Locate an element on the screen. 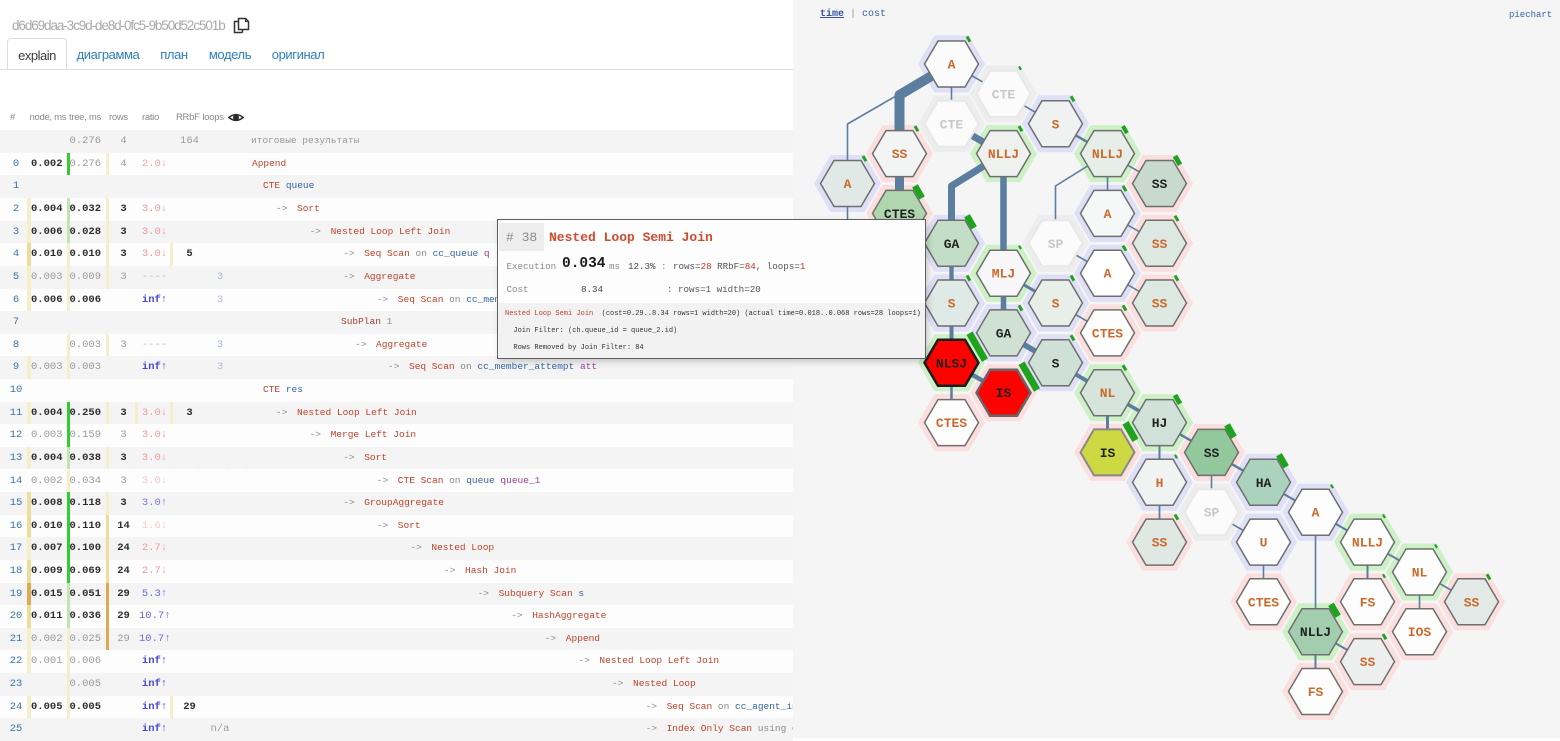 Image resolution: width=1560 pixels, height=741 pixels. svg-text: NLSJ is located at coordinates (951, 363).